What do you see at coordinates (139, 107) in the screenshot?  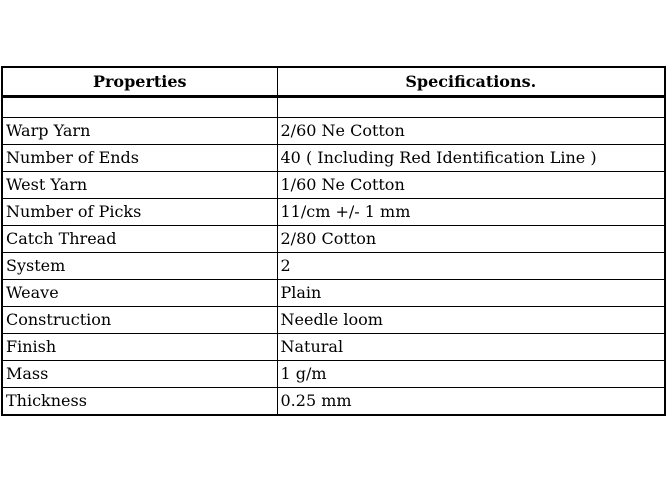 I see `property-cell` at bounding box center [139, 107].